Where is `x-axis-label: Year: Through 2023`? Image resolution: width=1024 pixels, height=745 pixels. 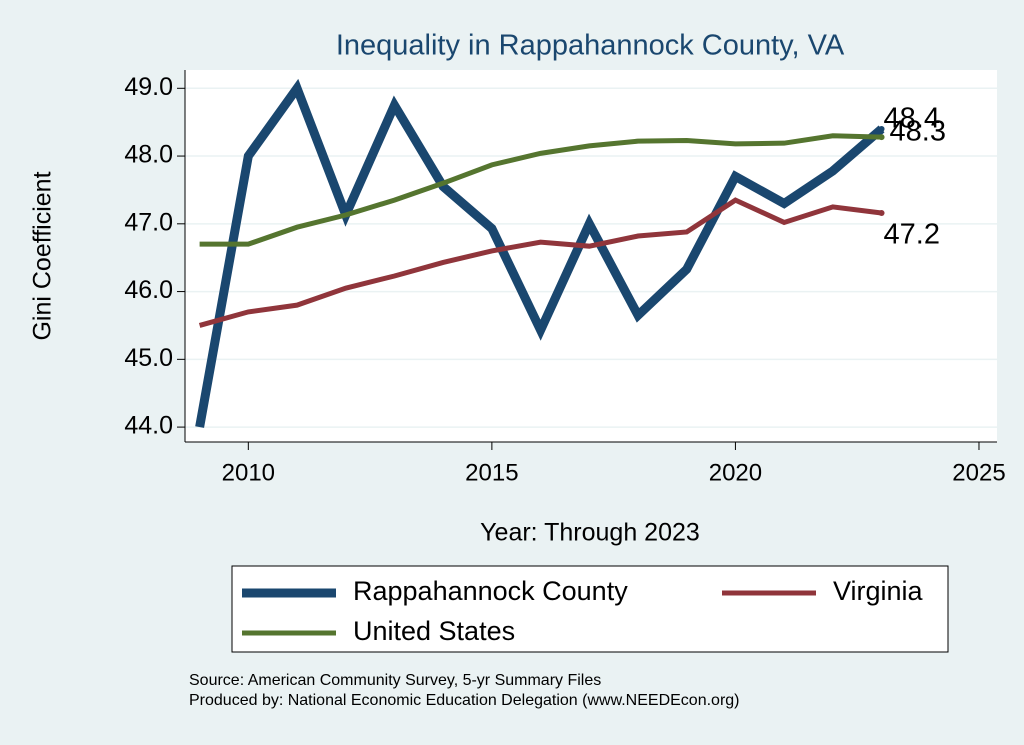 x-axis-label: Year: Through 2023 is located at coordinates (590, 533).